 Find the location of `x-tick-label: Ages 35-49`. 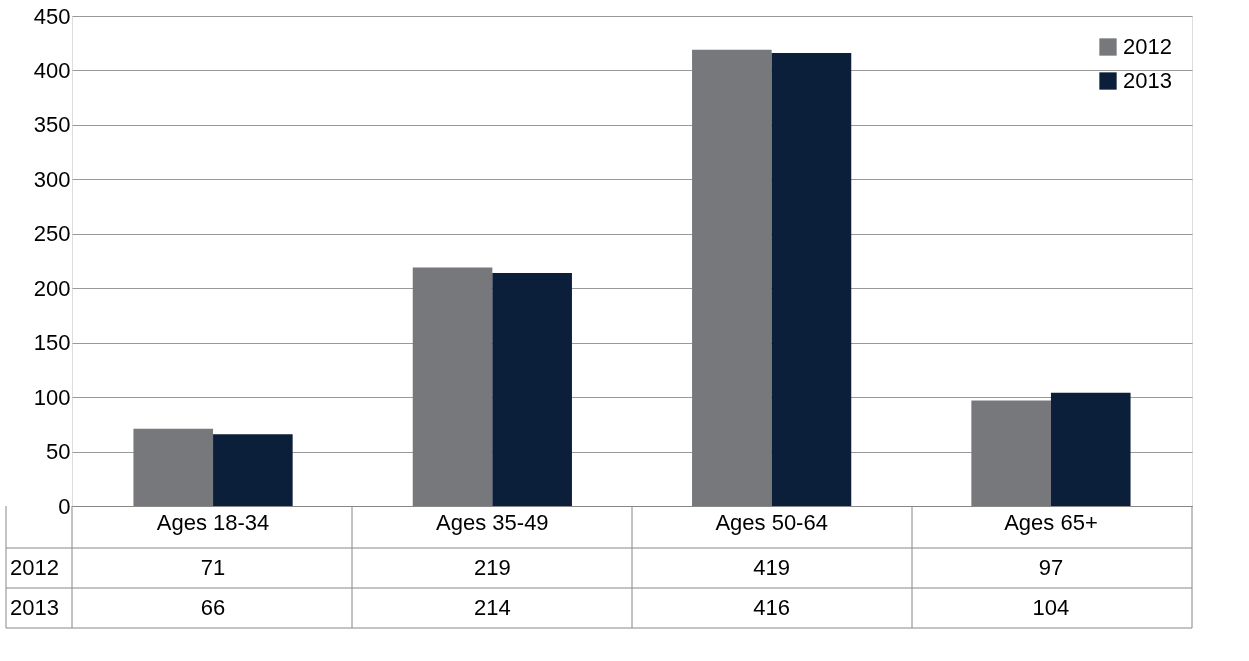

x-tick-label: Ages 35-49 is located at coordinates (492, 522).